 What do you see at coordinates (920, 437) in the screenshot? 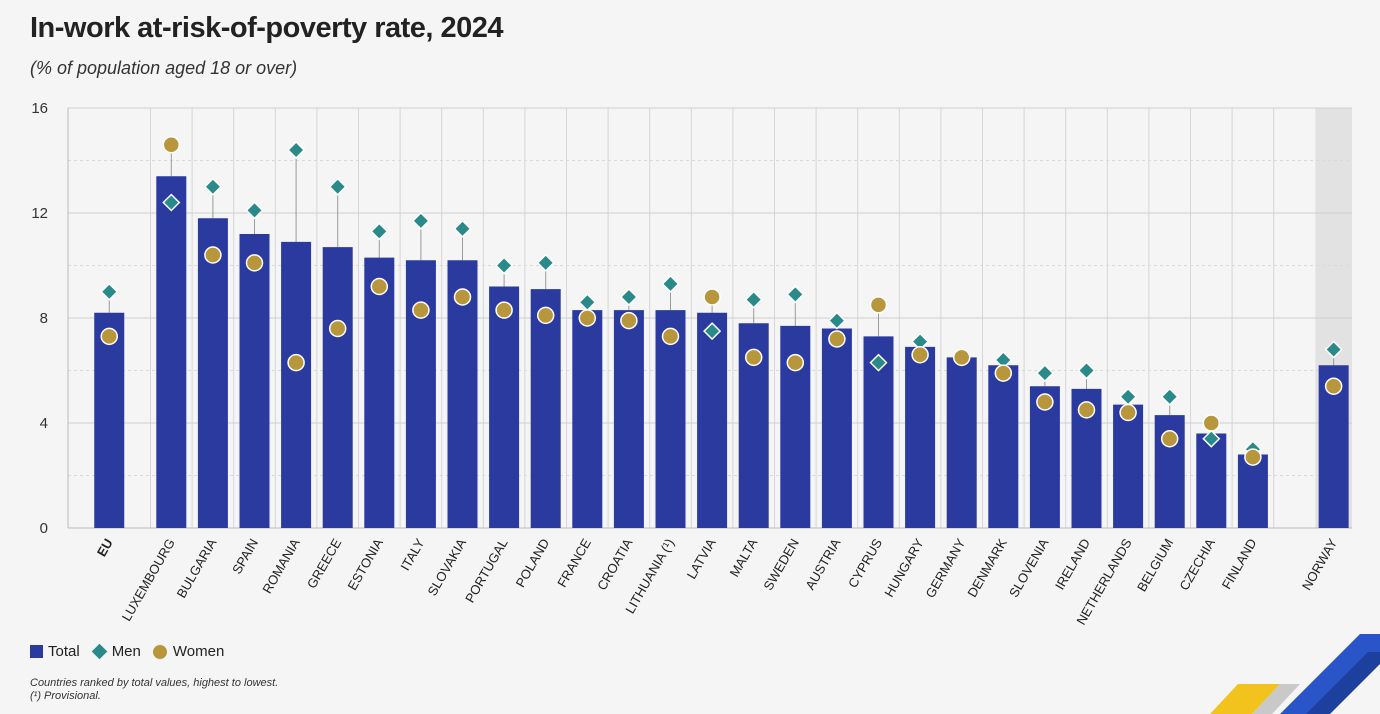
I see `bar-total-hungary` at bounding box center [920, 437].